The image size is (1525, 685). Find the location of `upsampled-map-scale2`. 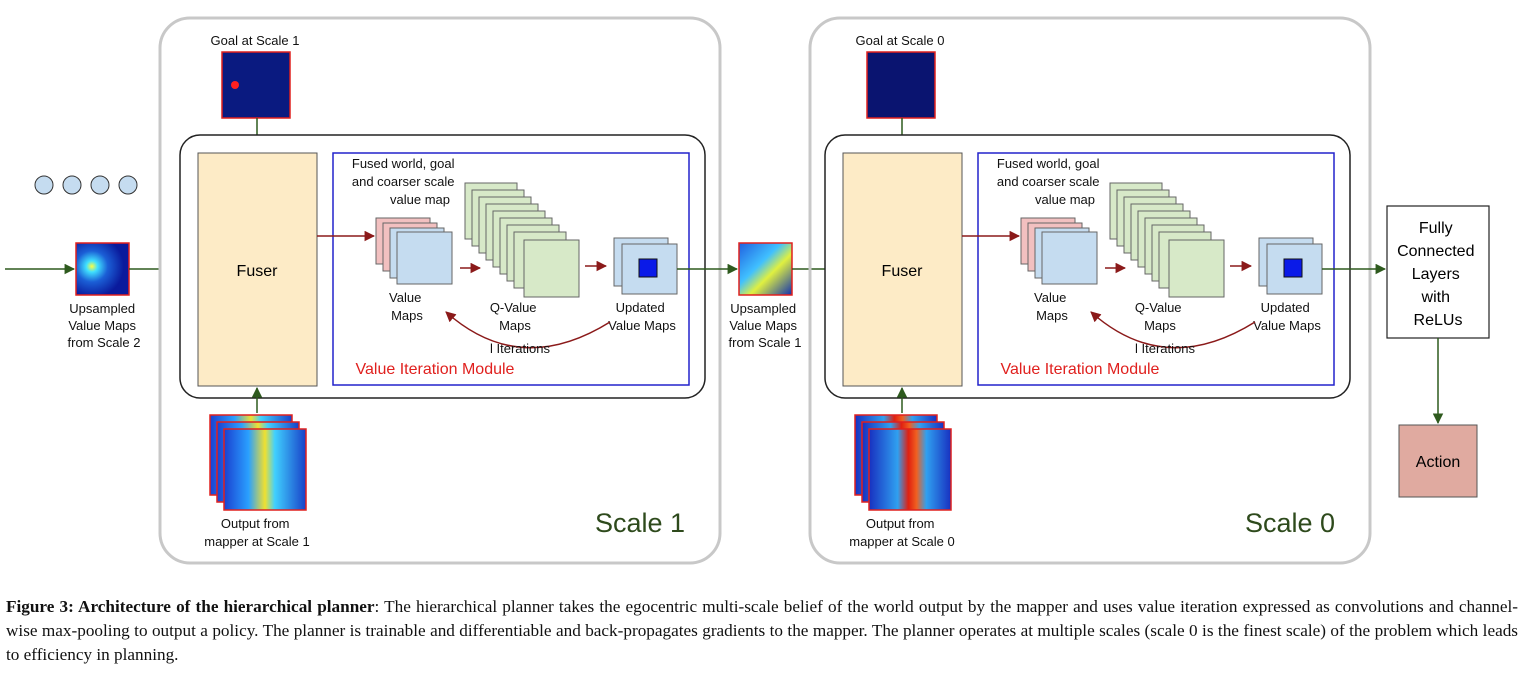

upsampled-map-scale2 is located at coordinates (102, 269).